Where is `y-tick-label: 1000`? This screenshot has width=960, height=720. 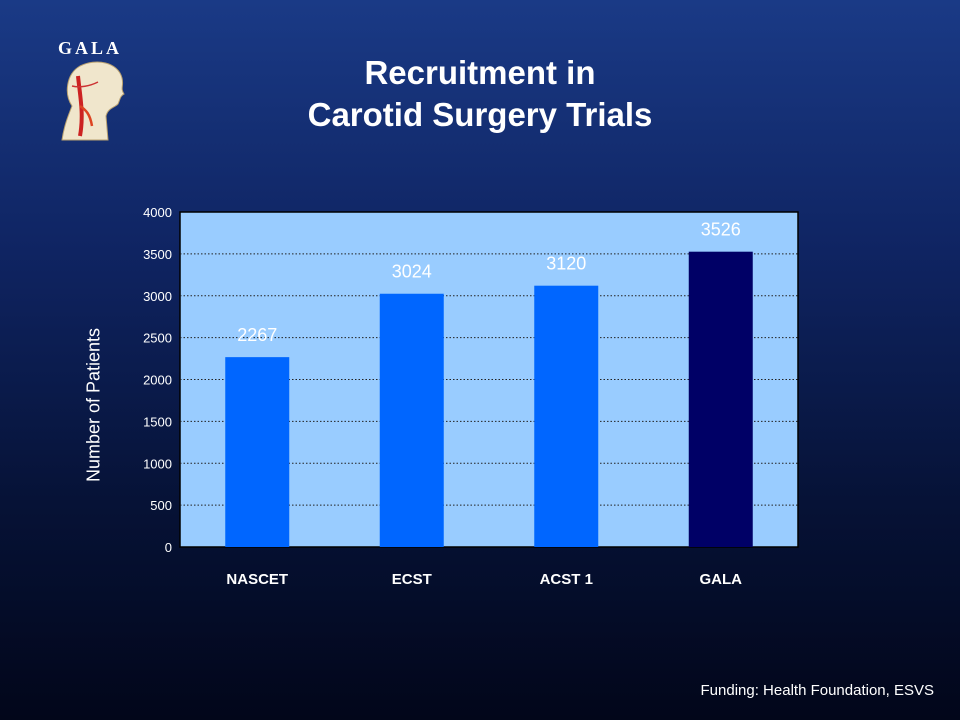 y-tick-label: 1000 is located at coordinates (157, 463).